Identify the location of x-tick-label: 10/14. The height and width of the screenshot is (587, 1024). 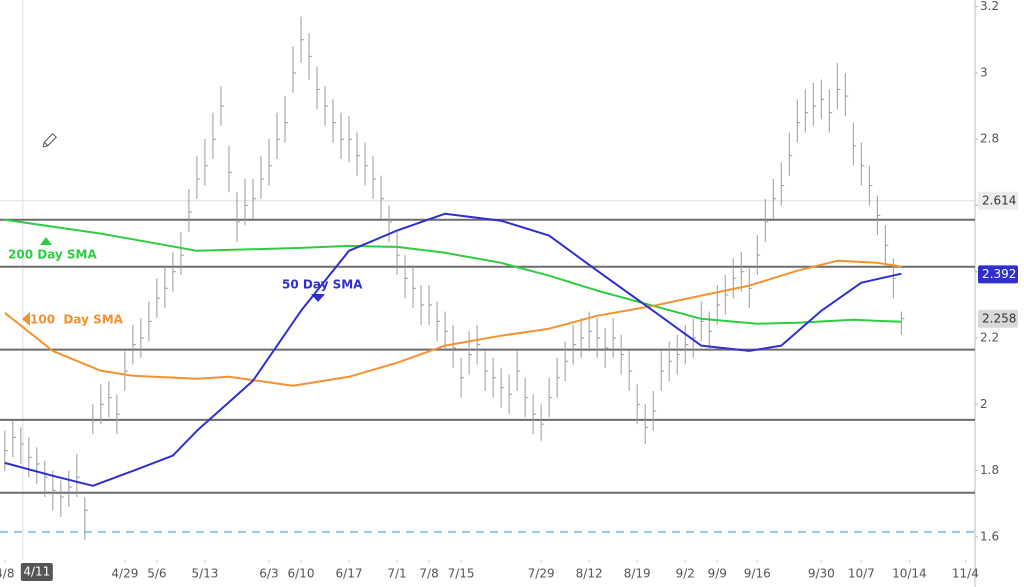
(909, 574).